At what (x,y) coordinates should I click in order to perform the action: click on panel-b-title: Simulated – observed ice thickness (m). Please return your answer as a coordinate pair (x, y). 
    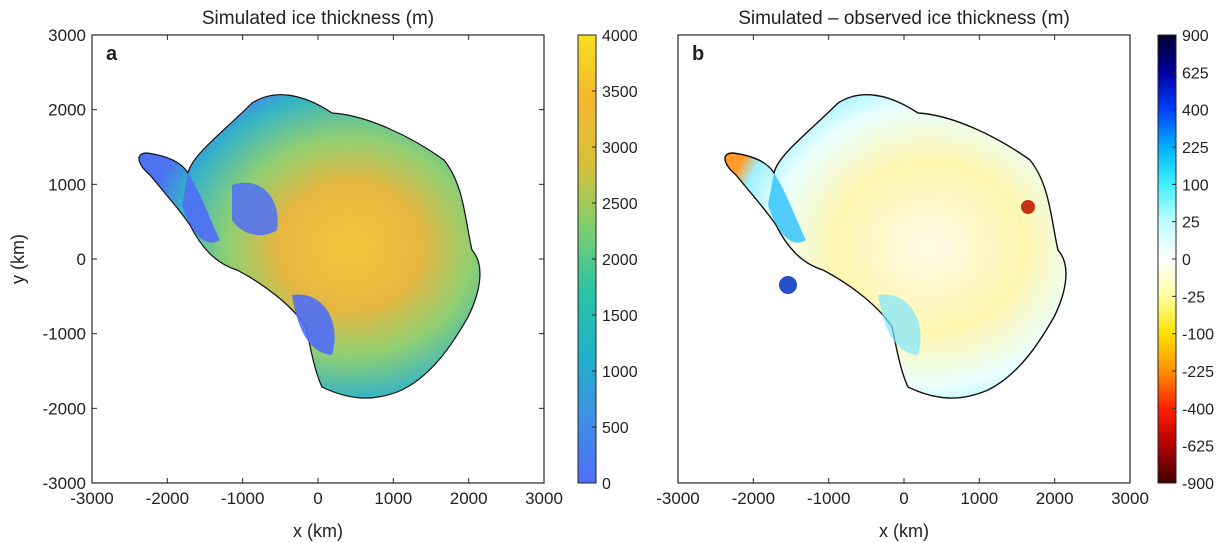
    Looking at the image, I should click on (904, 18).